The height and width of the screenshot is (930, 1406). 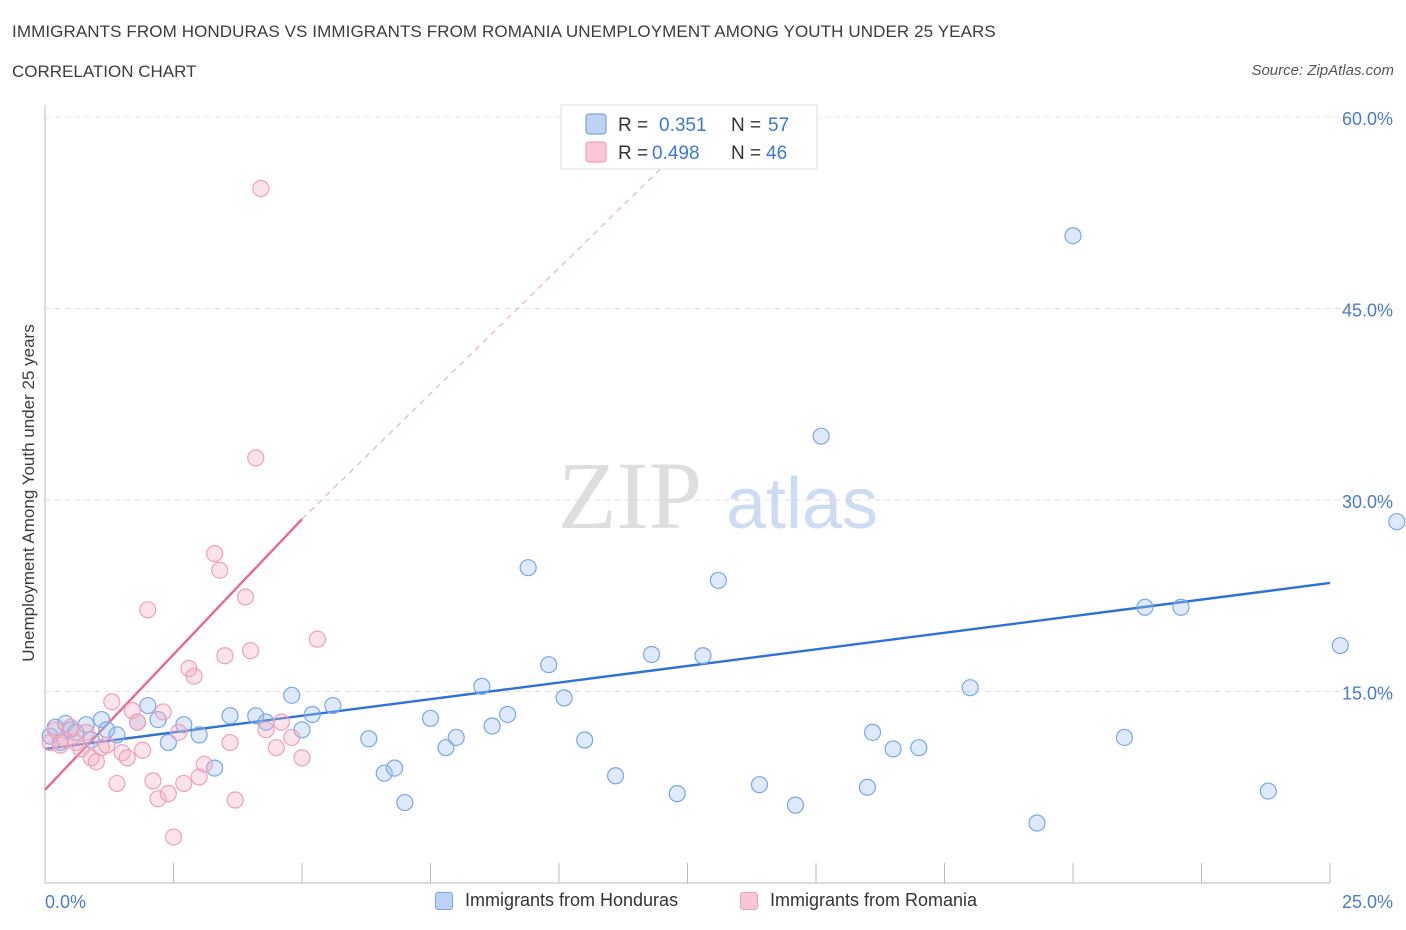 I want to click on stats-swatch-honduras, so click(x=596, y=124).